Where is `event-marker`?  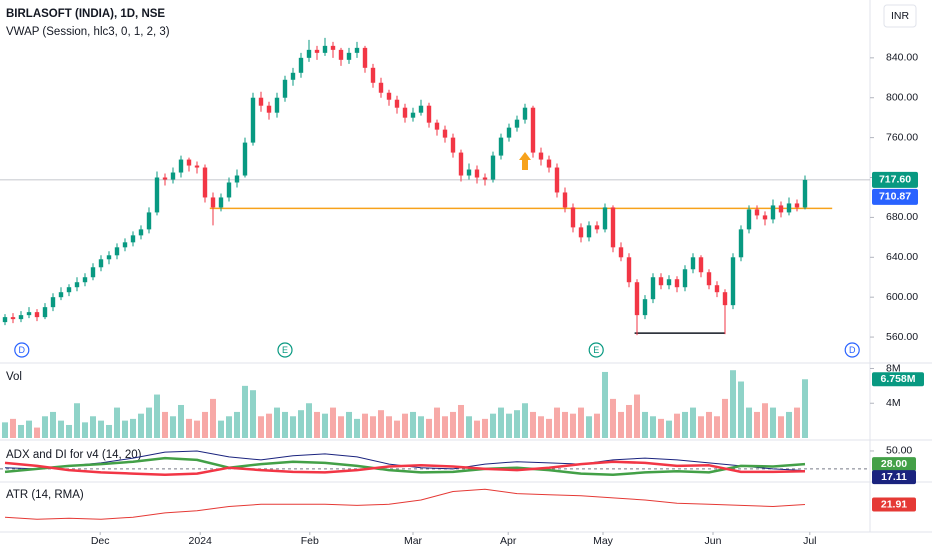 event-marker is located at coordinates (596, 350).